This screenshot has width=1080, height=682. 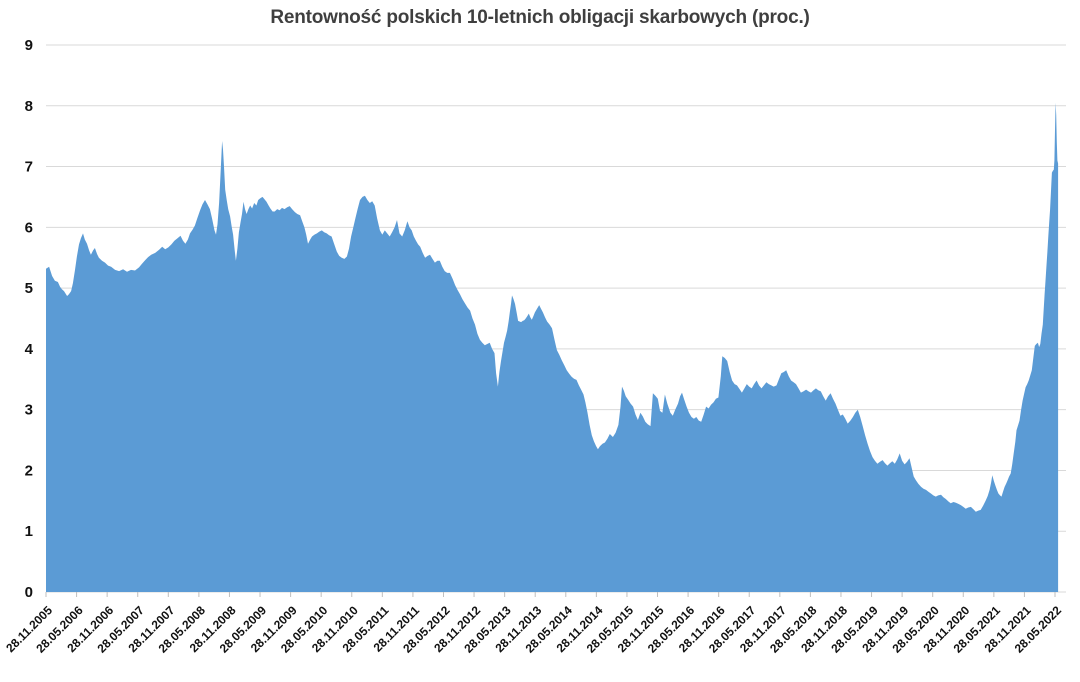 What do you see at coordinates (29, 227) in the screenshot?
I see `y-axis-label: 6` at bounding box center [29, 227].